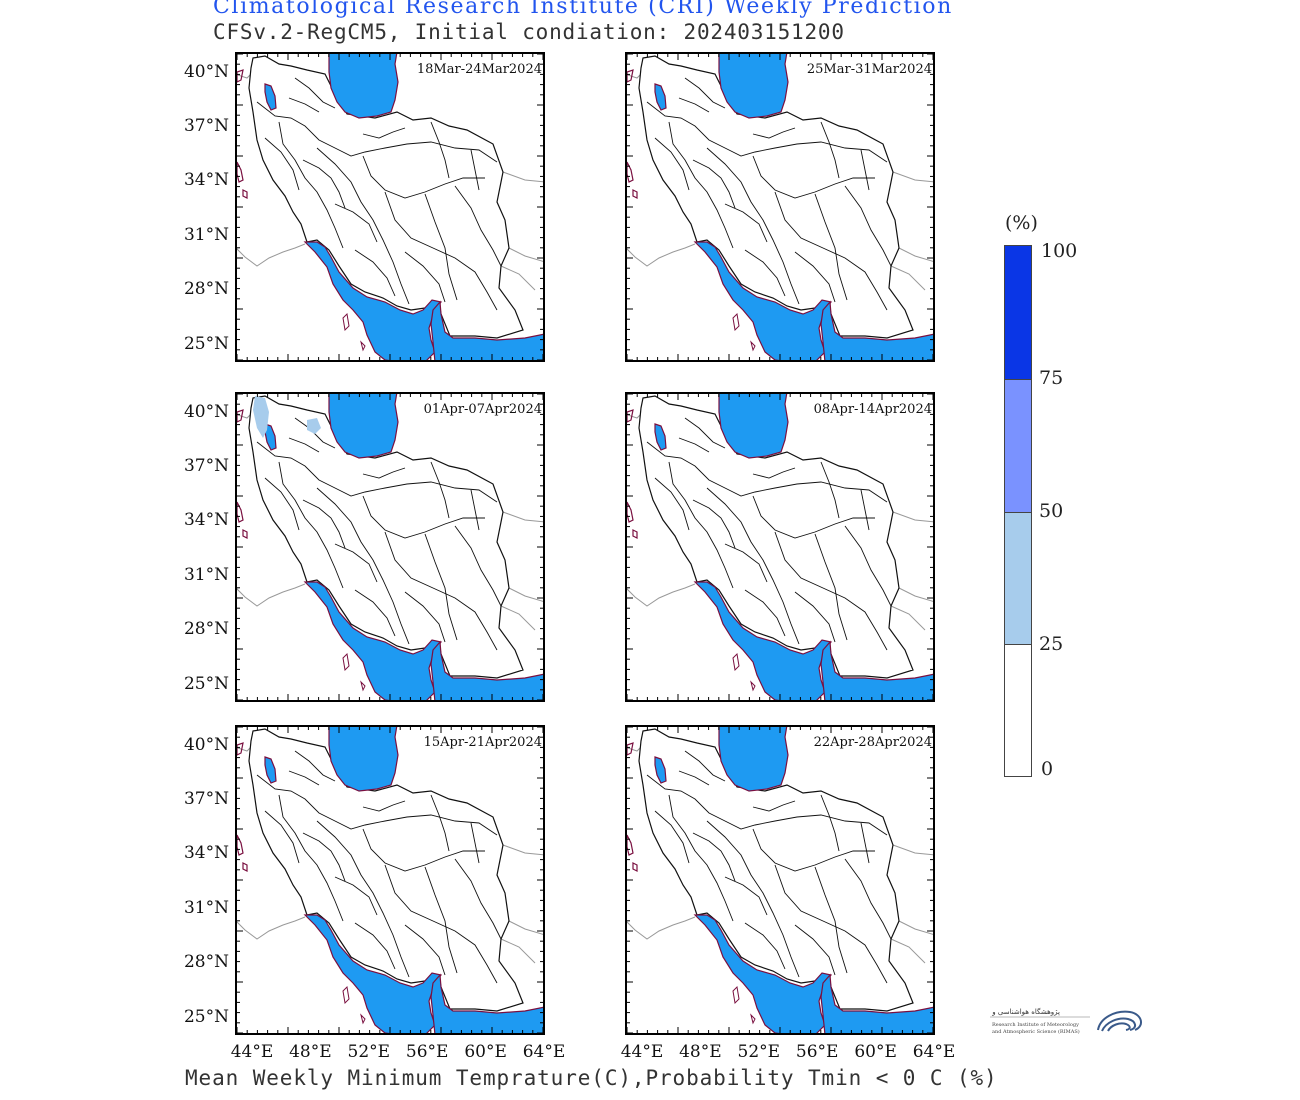  What do you see at coordinates (1018, 511) in the screenshot?
I see `probability-colorbar` at bounding box center [1018, 511].